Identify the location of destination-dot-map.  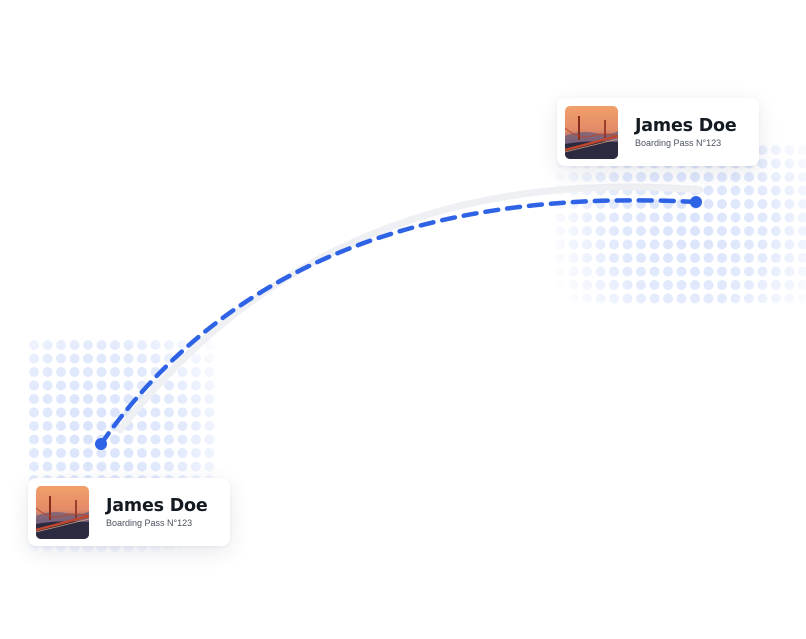
(680, 224).